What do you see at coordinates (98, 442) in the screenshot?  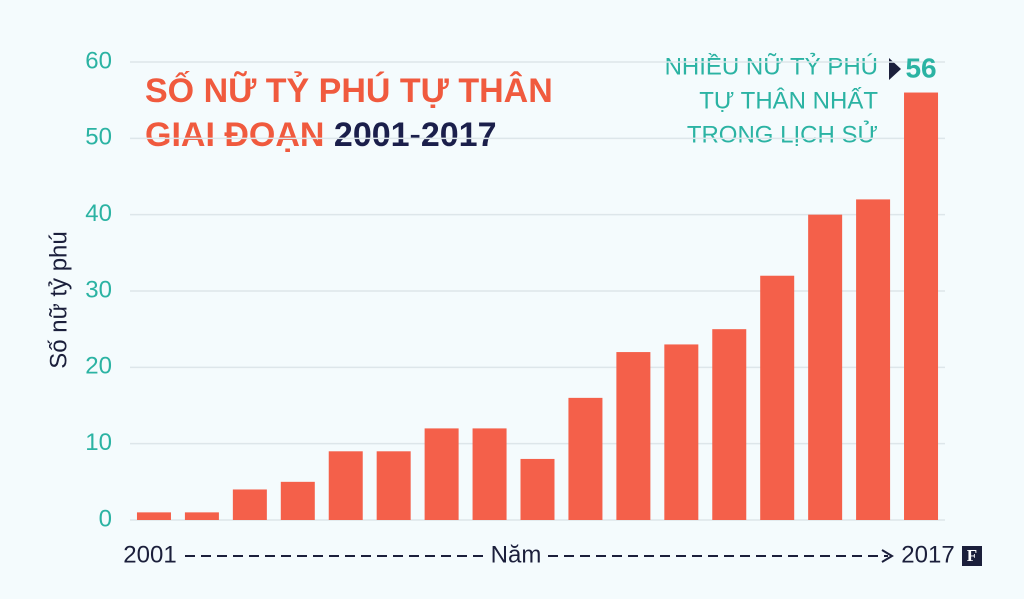 I see `y-tick-label: 10` at bounding box center [98, 442].